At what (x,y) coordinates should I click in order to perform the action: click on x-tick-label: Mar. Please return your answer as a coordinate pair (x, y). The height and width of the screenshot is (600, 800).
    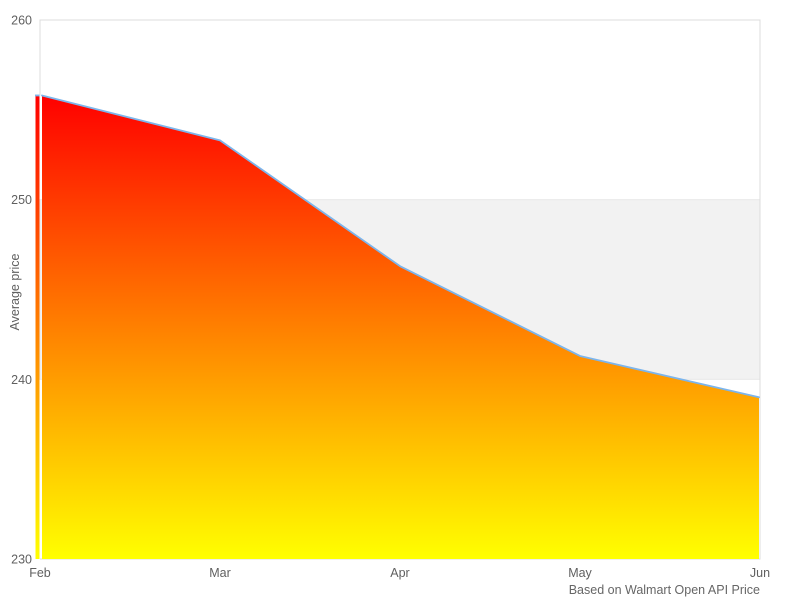
    Looking at the image, I should click on (220, 573).